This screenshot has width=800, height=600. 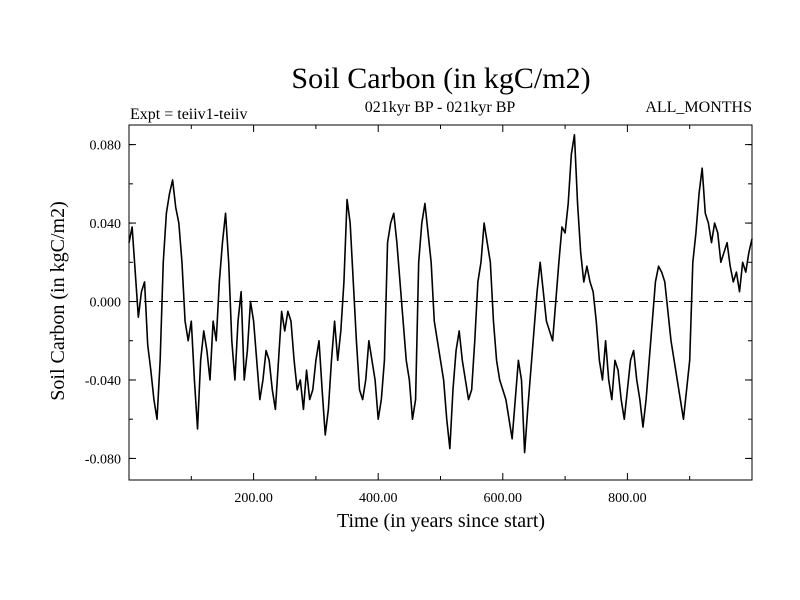 What do you see at coordinates (103, 459) in the screenshot?
I see `y-tick-label: -0.080` at bounding box center [103, 459].